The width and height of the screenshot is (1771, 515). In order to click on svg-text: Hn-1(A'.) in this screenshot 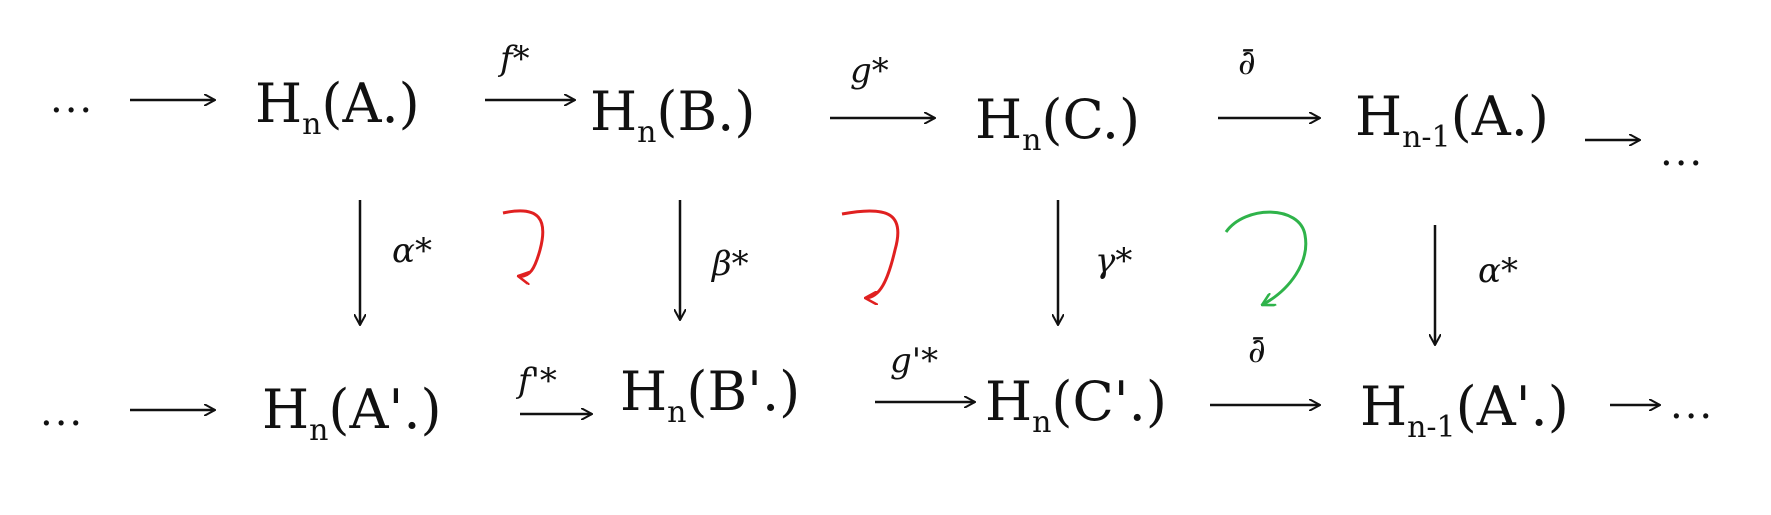, I will do `click(1464, 410)`.